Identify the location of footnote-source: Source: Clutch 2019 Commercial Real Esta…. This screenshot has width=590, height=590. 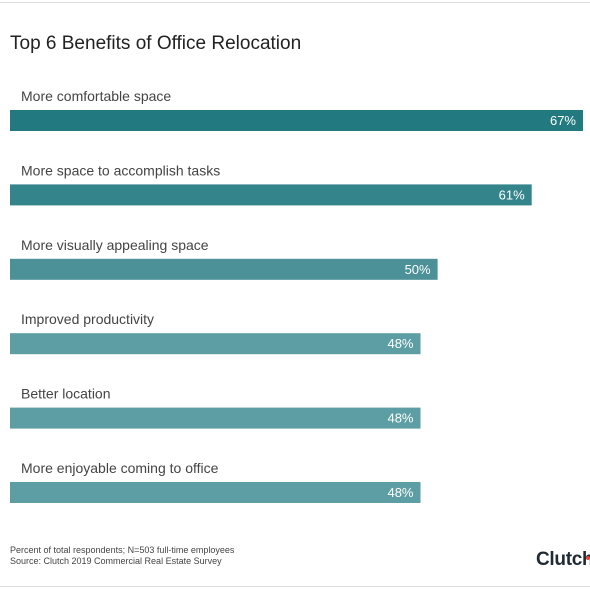
(116, 561).